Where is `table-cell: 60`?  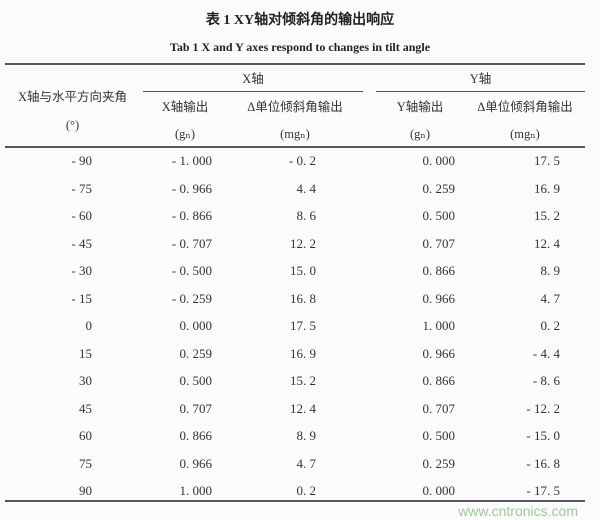
table-cell: 60 is located at coordinates (85, 435).